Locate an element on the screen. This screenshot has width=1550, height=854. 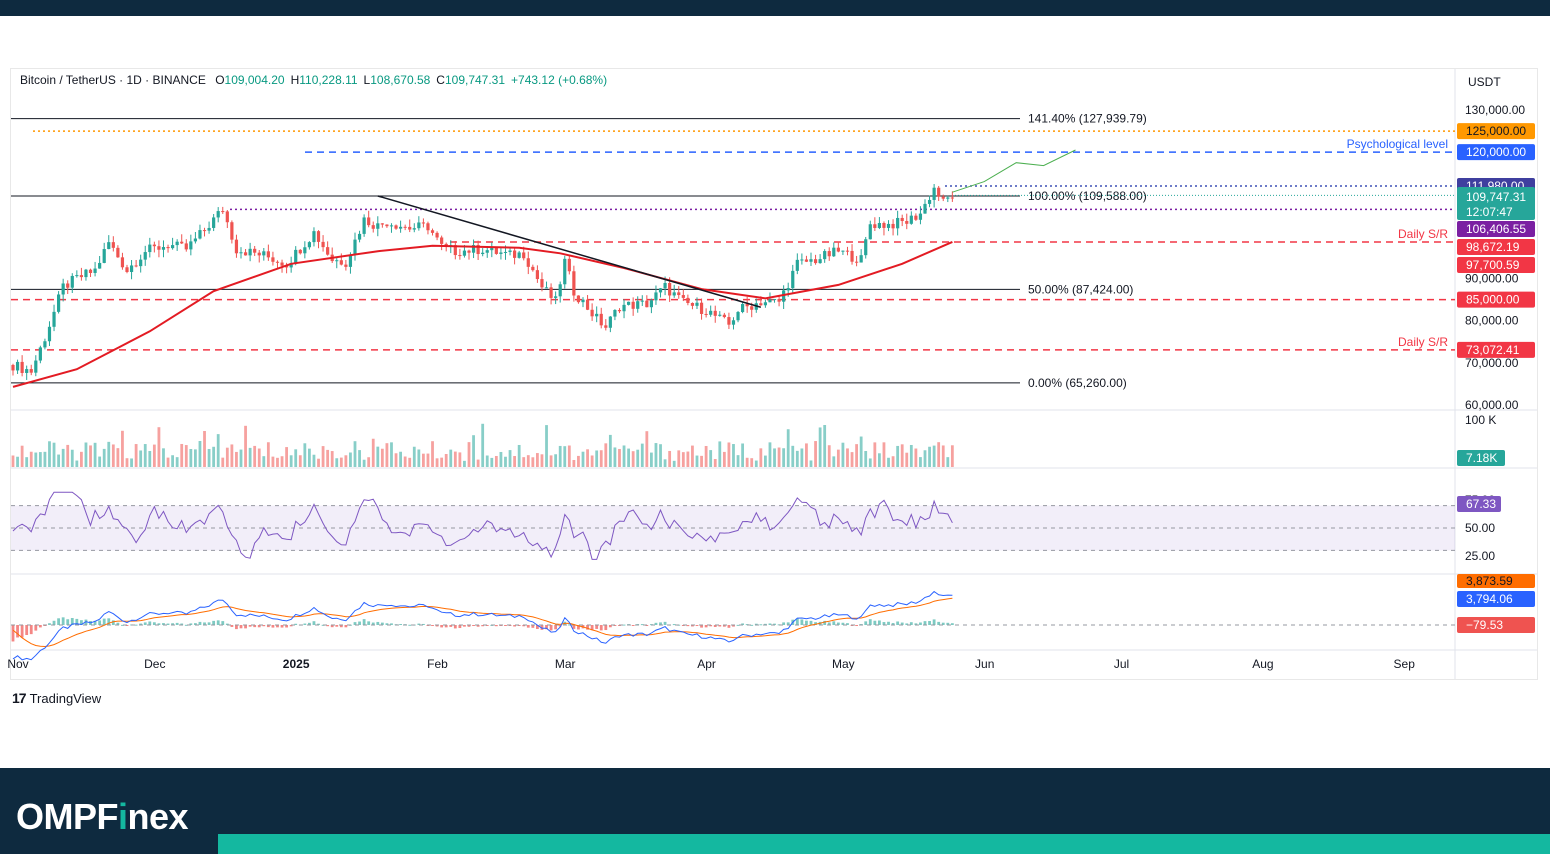
time-tick-label: Aug is located at coordinates (1262, 664).